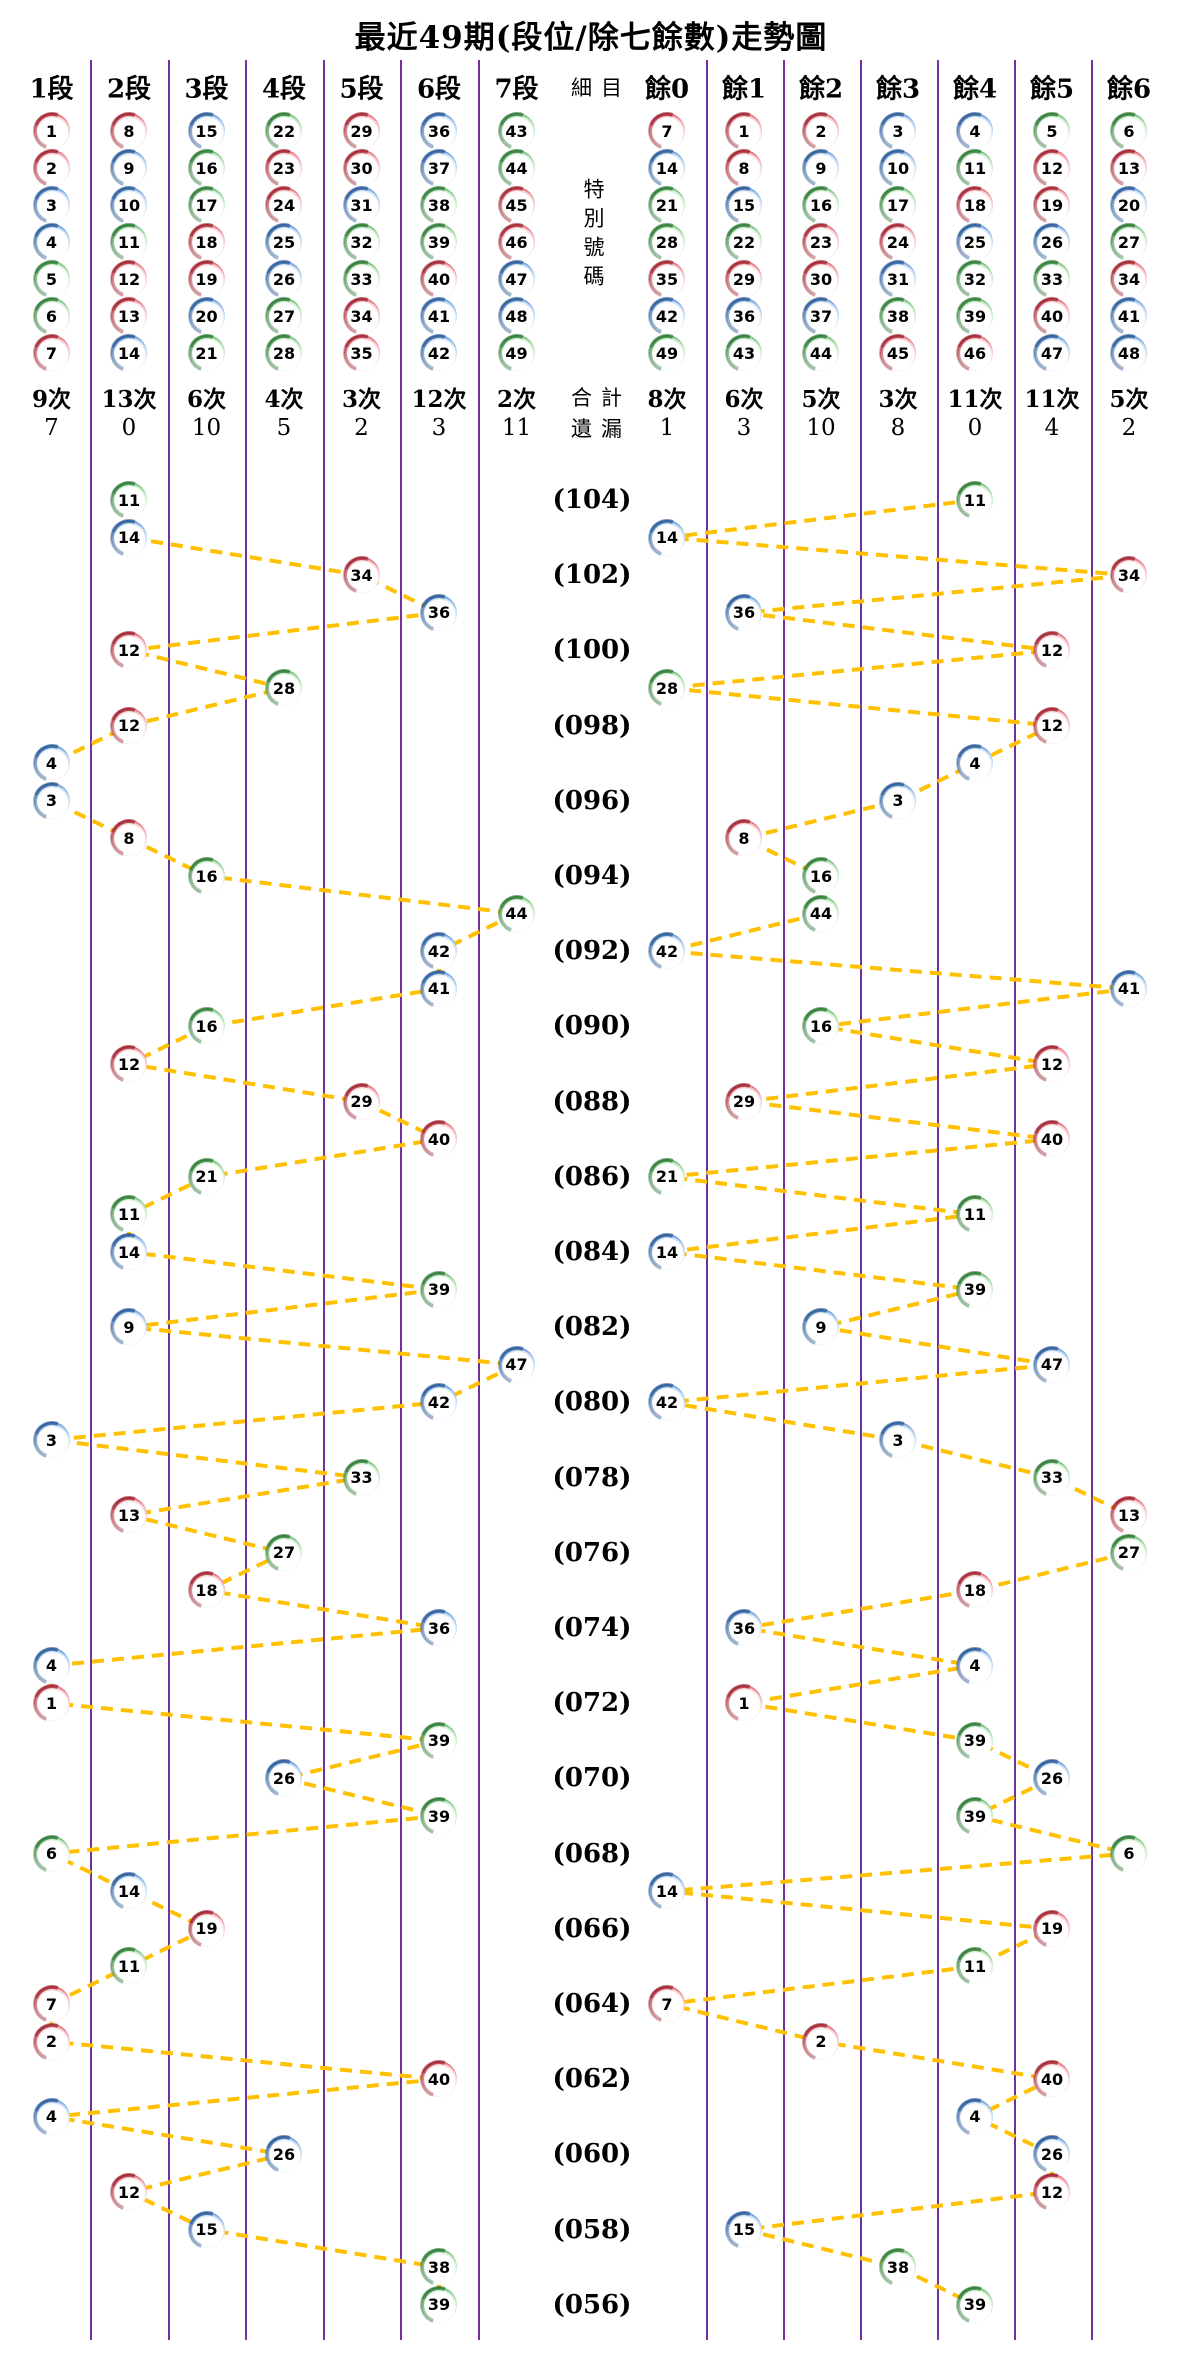  What do you see at coordinates (667, 1176) in the screenshot?
I see `trend-ball-right-86: 21` at bounding box center [667, 1176].